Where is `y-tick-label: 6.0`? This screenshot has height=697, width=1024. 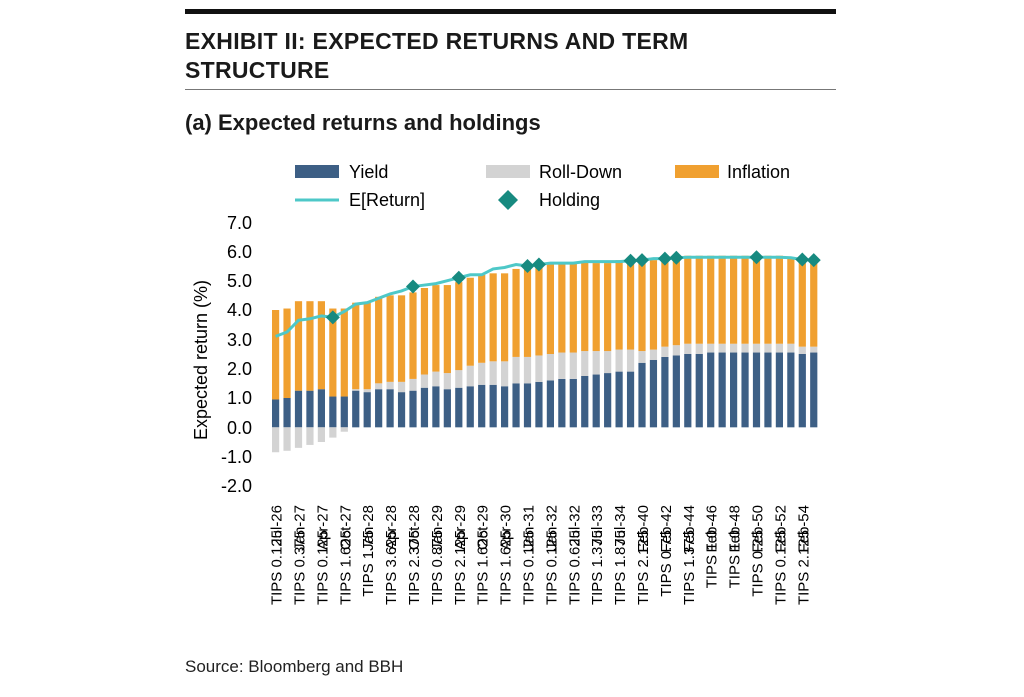 y-tick-label: 6.0 is located at coordinates (239, 252).